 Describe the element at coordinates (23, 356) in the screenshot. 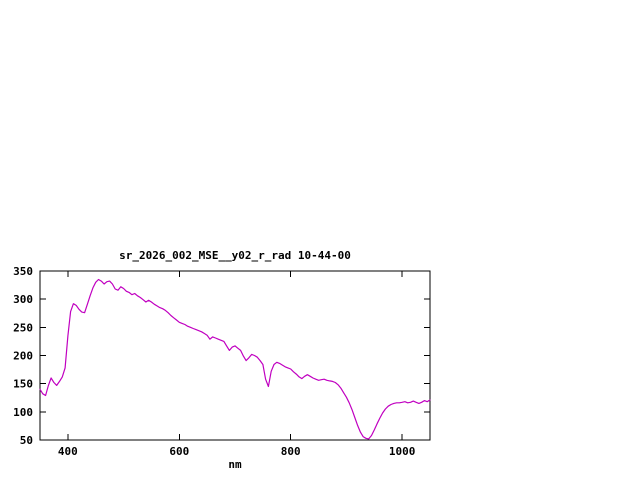

I see `svg-text: 200` at that location.